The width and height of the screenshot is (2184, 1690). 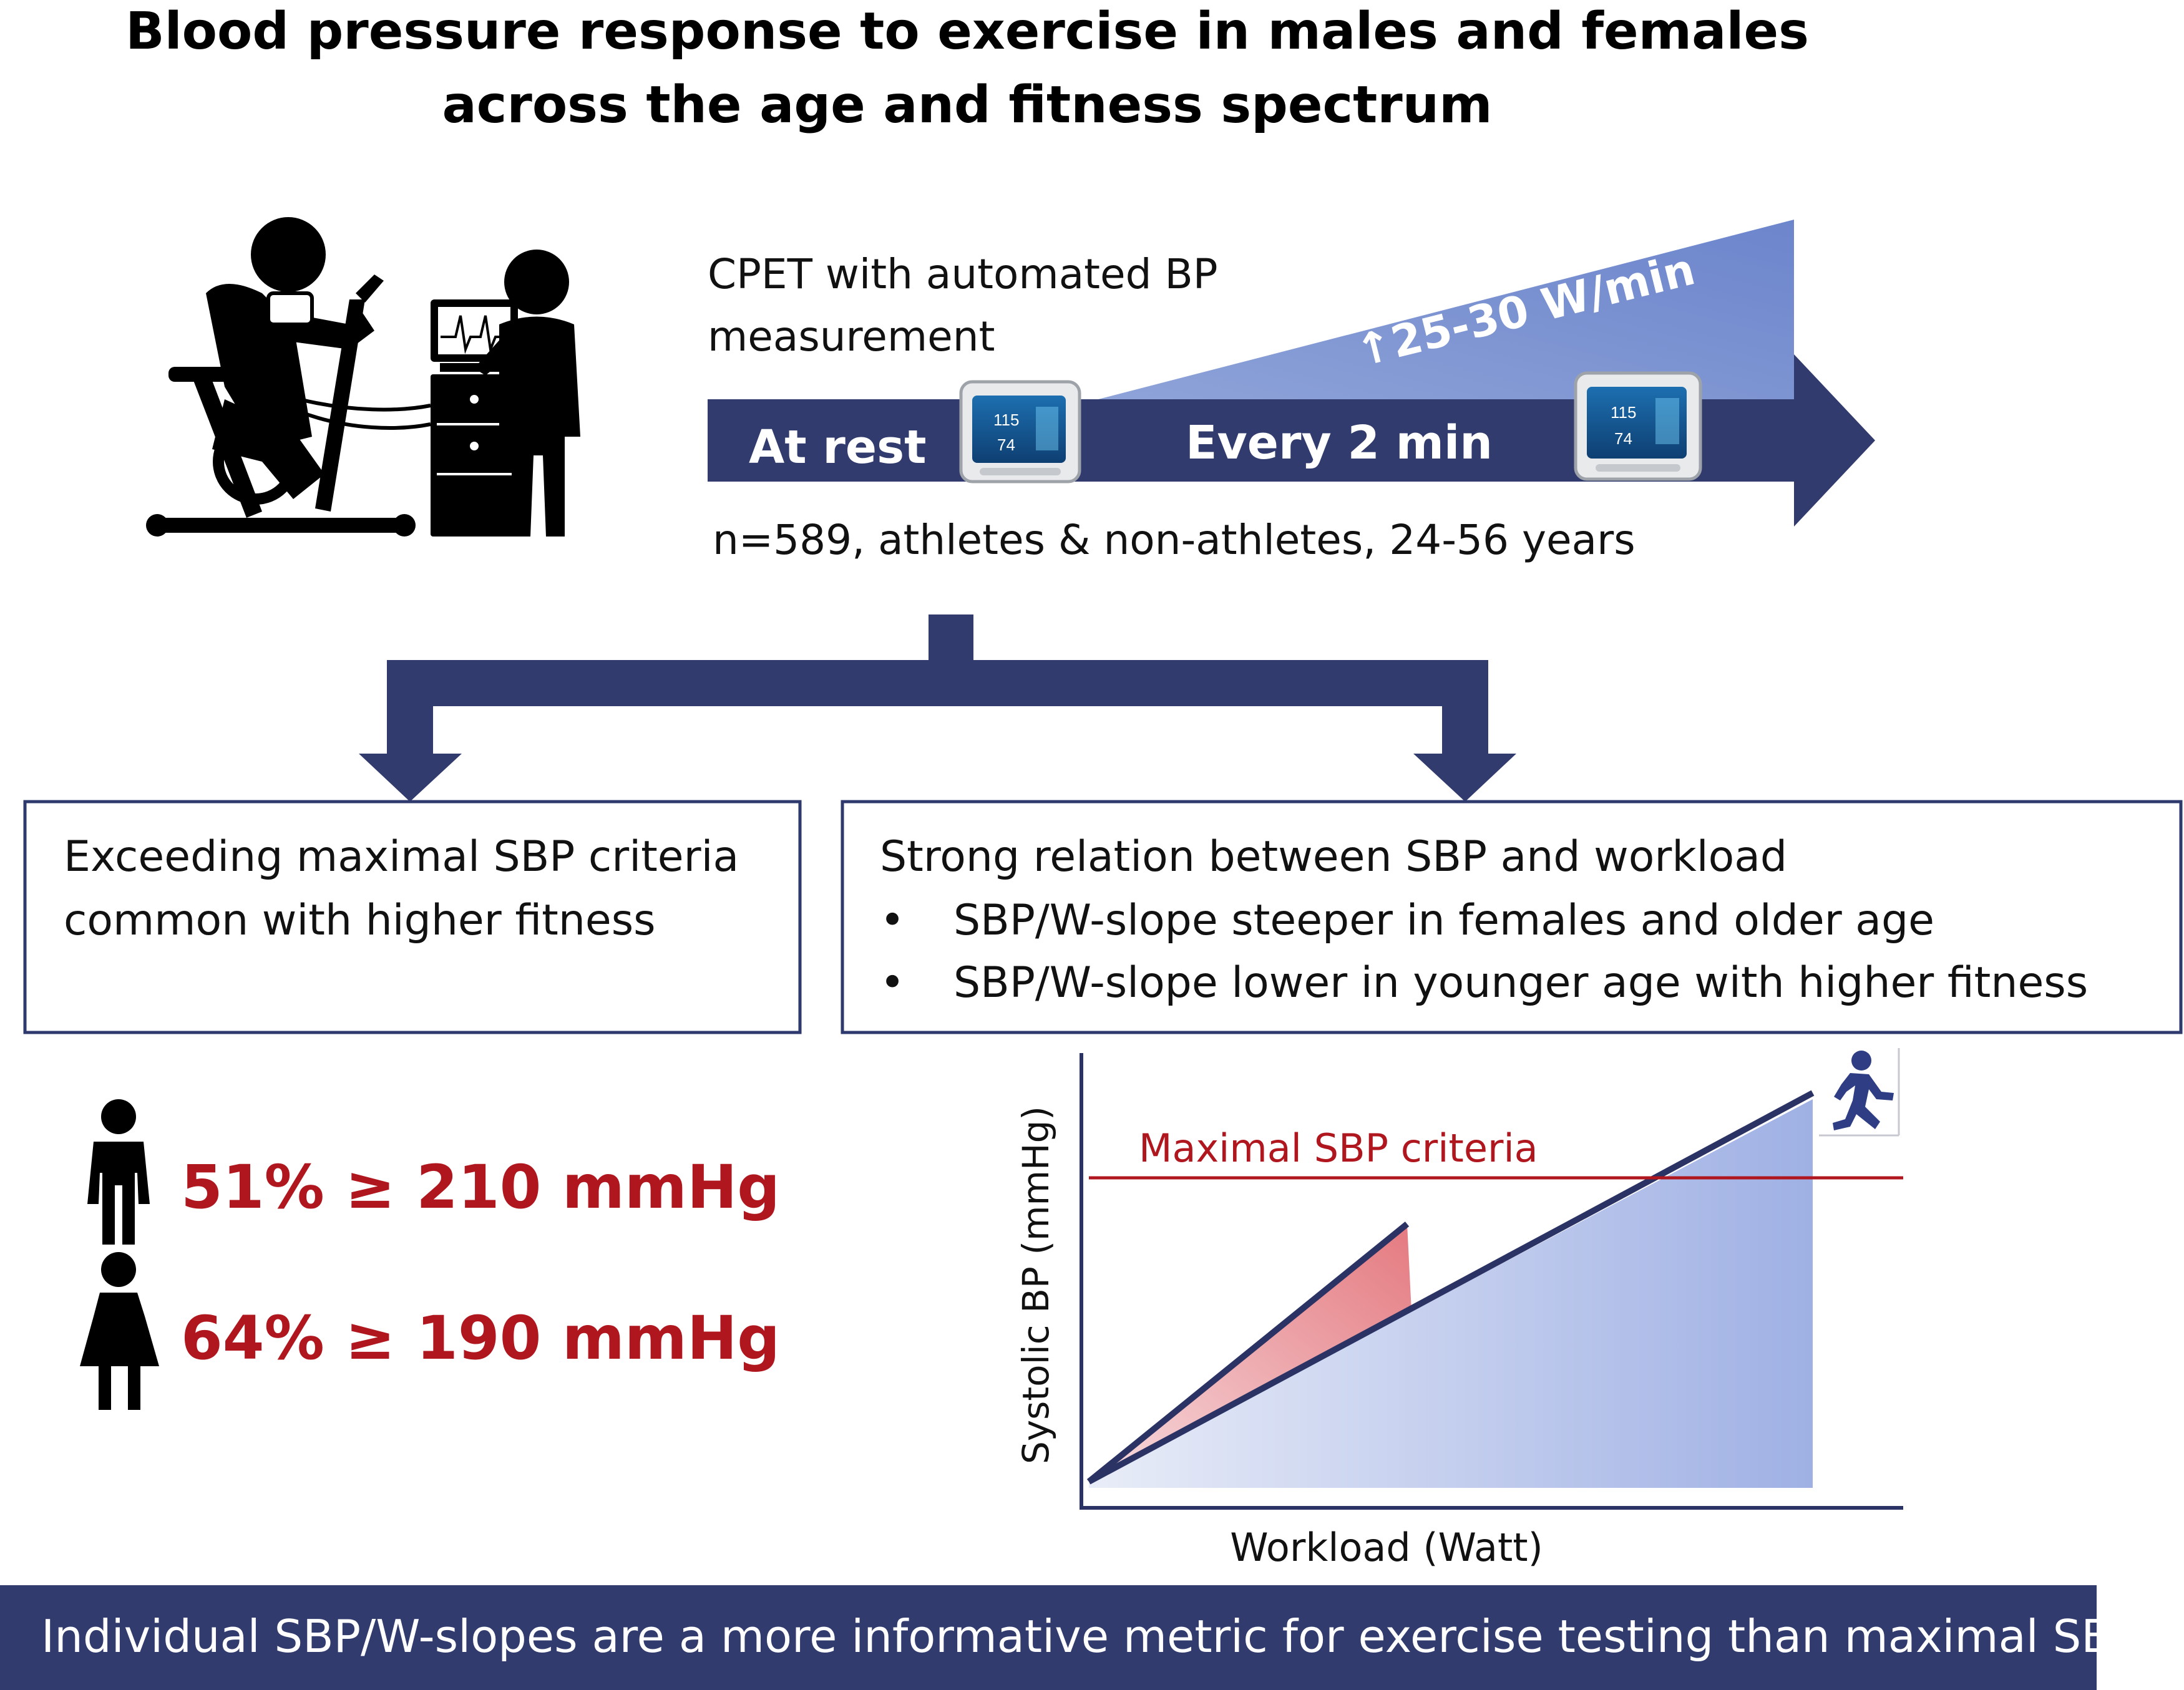 I want to click on male-person-icon, so click(x=118, y=1172).